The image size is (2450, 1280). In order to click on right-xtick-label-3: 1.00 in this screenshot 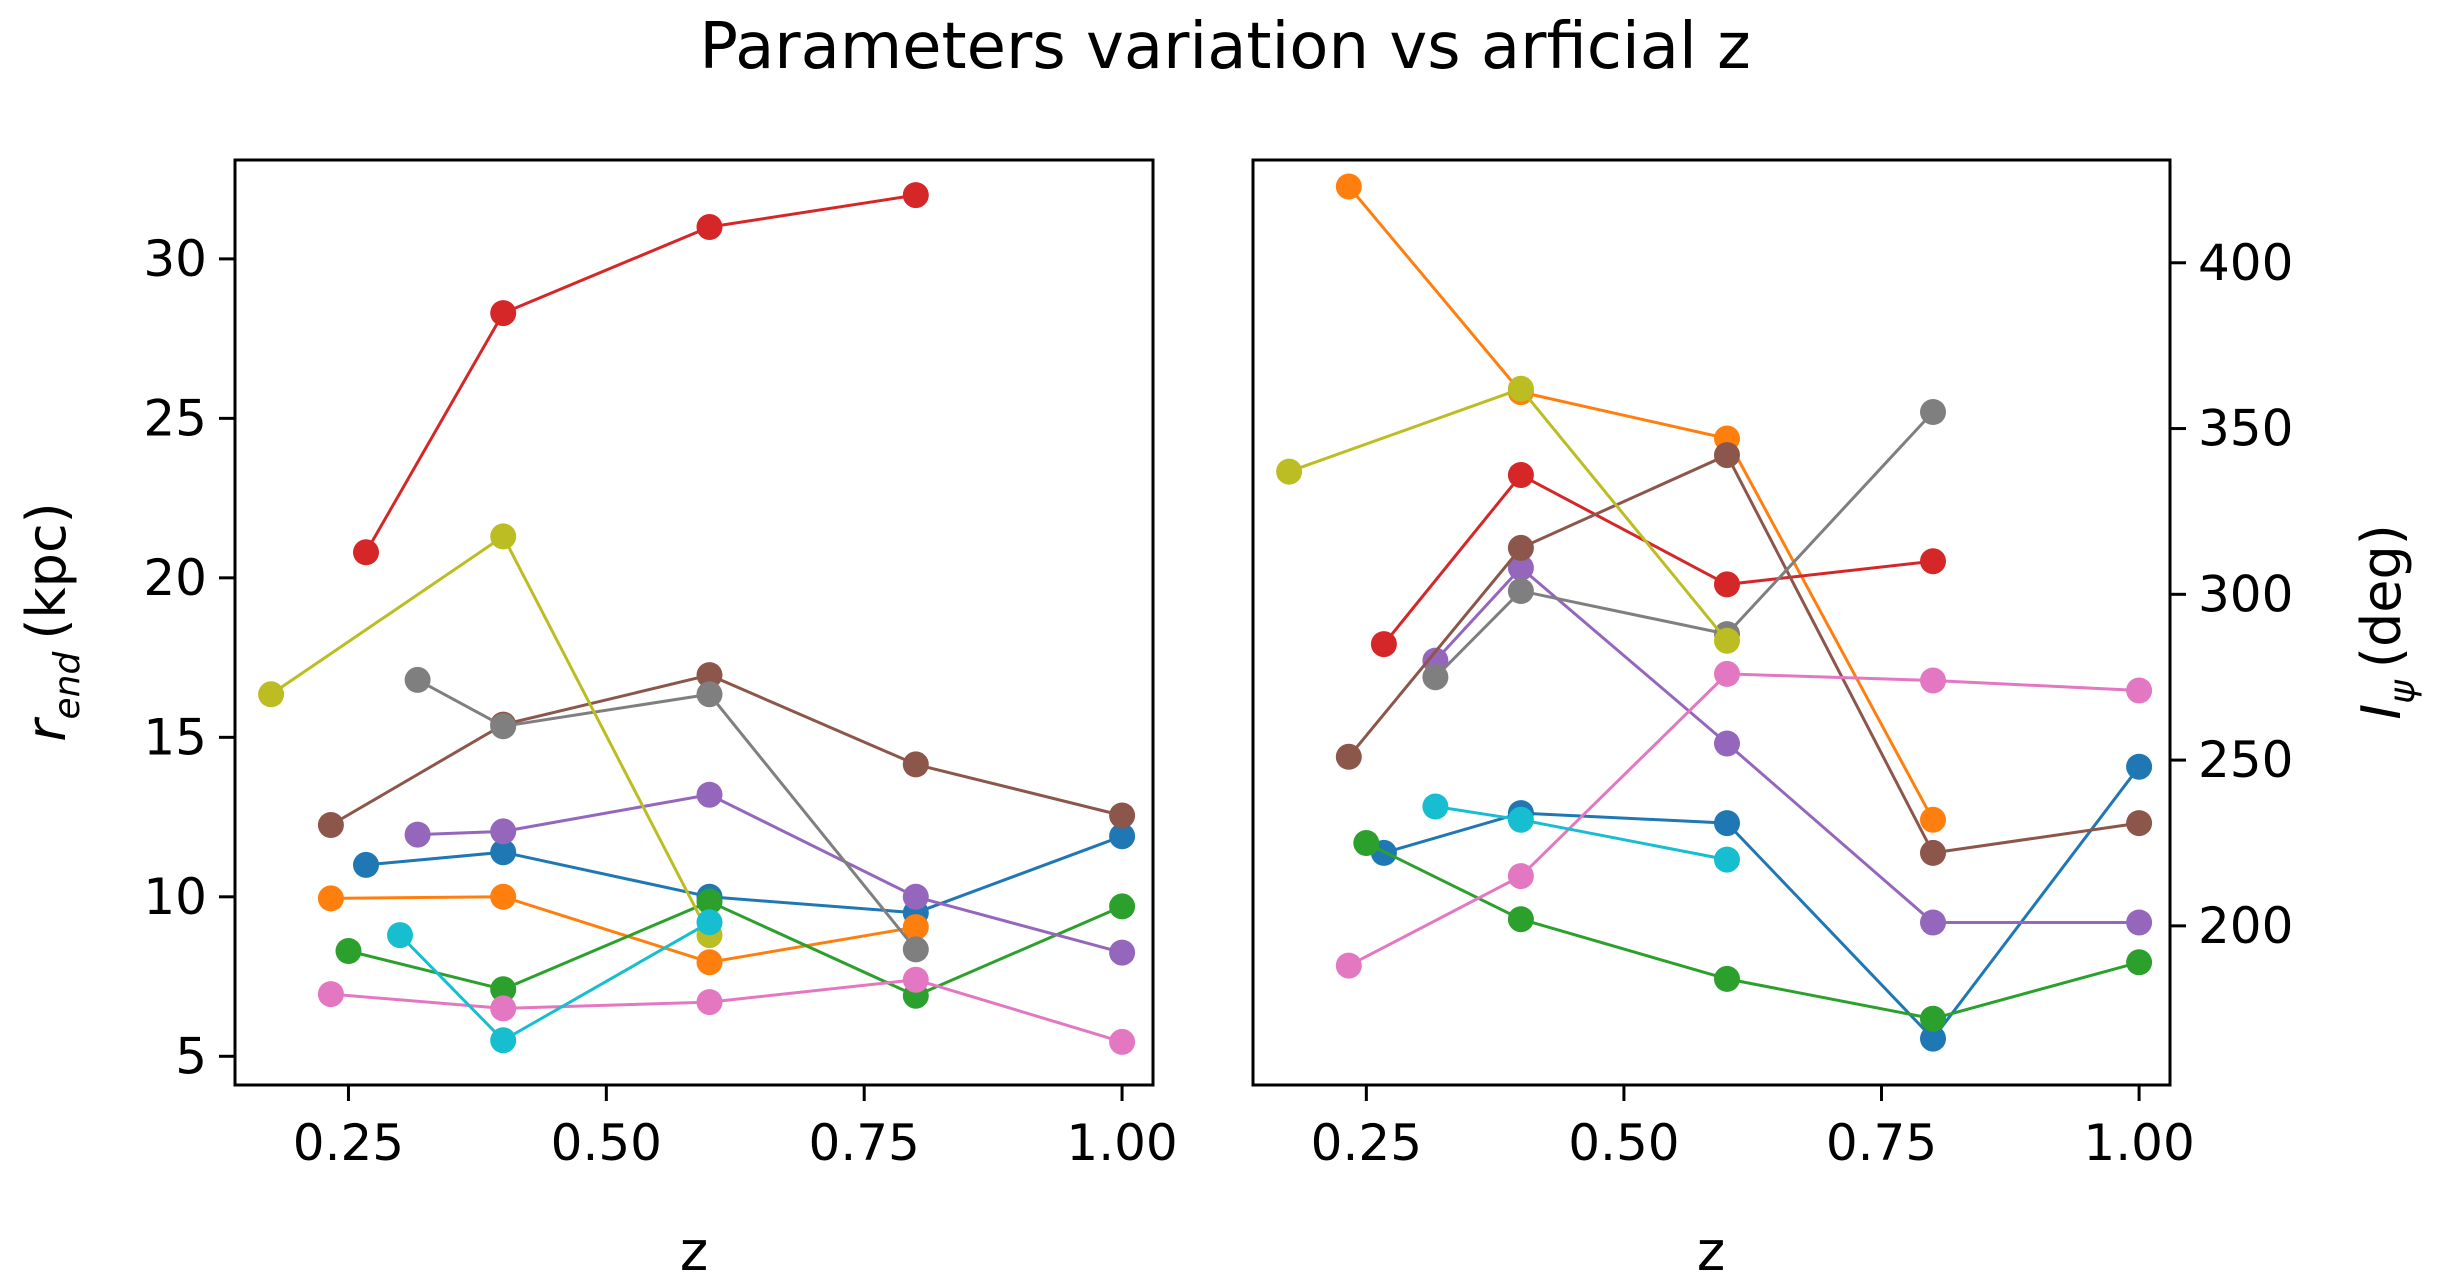, I will do `click(2138, 1143)`.